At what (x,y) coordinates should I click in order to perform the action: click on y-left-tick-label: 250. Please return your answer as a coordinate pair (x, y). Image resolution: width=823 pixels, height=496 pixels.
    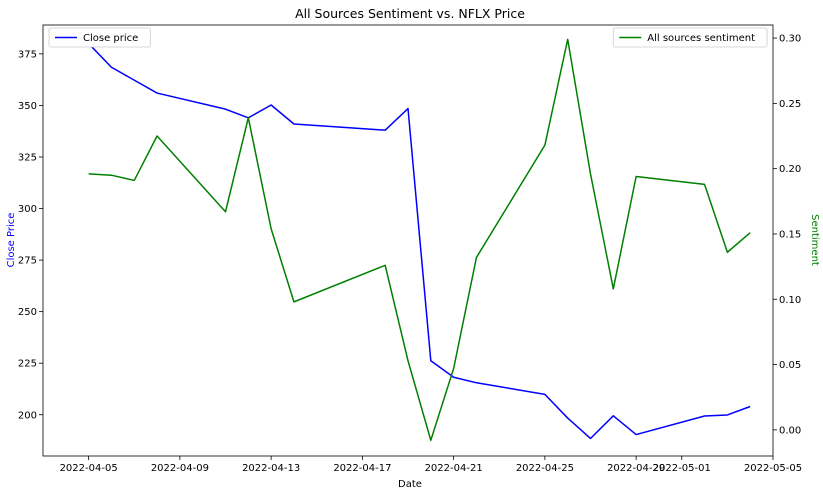
    Looking at the image, I should click on (27, 312).